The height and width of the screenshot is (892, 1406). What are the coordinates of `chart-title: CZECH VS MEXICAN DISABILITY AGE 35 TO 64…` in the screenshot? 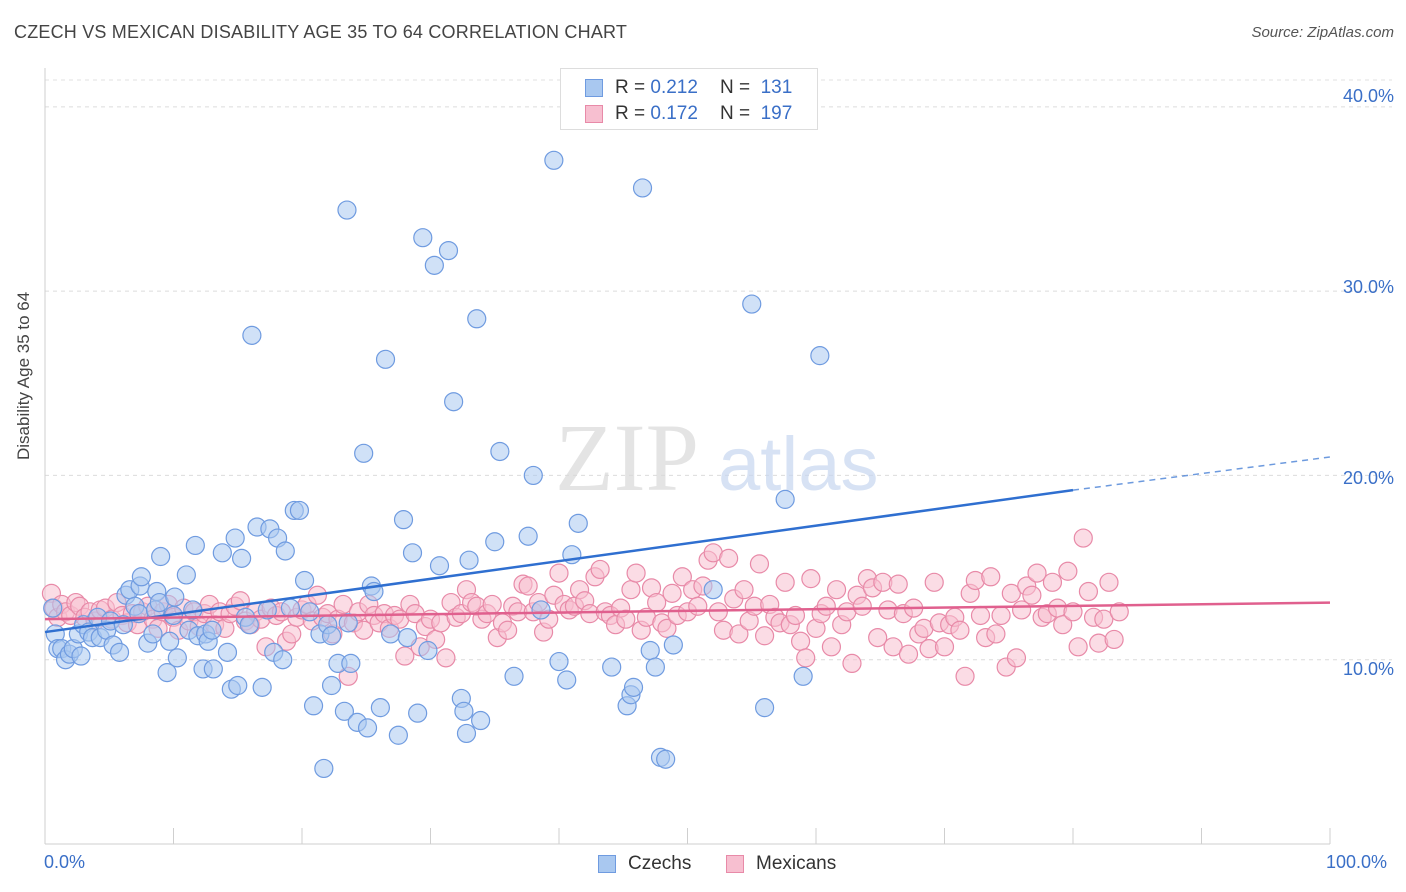 It's located at (321, 32).